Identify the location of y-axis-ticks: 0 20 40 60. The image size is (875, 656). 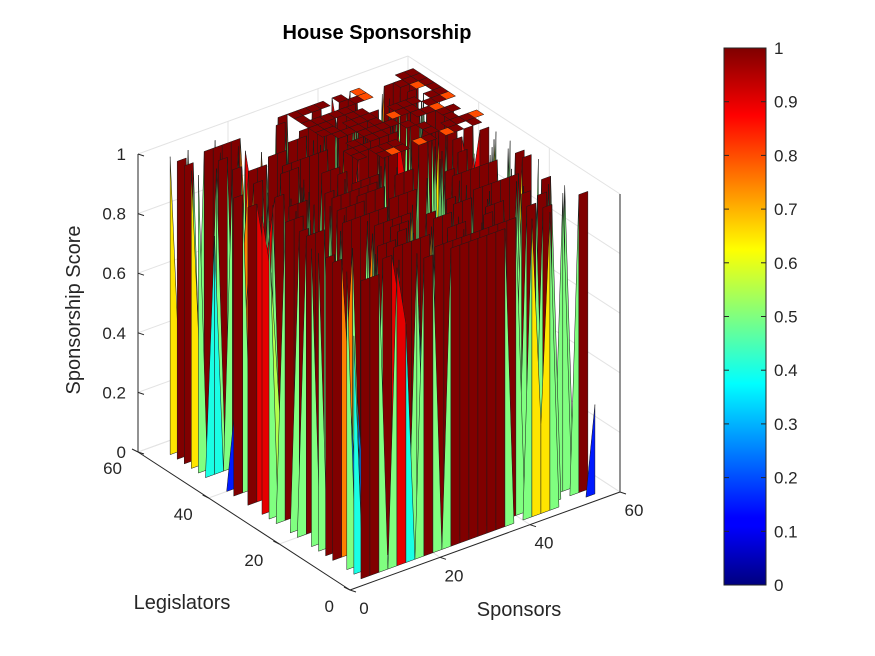
(227, 532).